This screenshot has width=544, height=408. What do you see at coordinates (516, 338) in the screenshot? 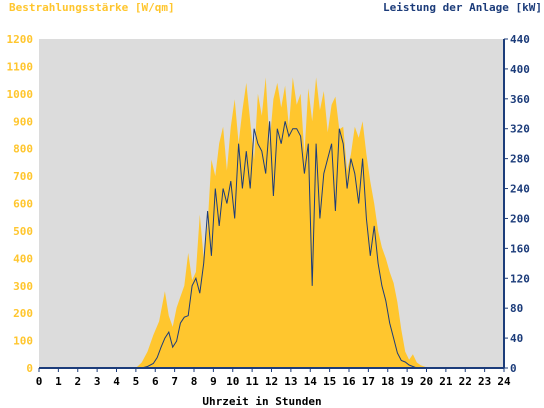
I see `right-tick-label: 40` at bounding box center [516, 338].